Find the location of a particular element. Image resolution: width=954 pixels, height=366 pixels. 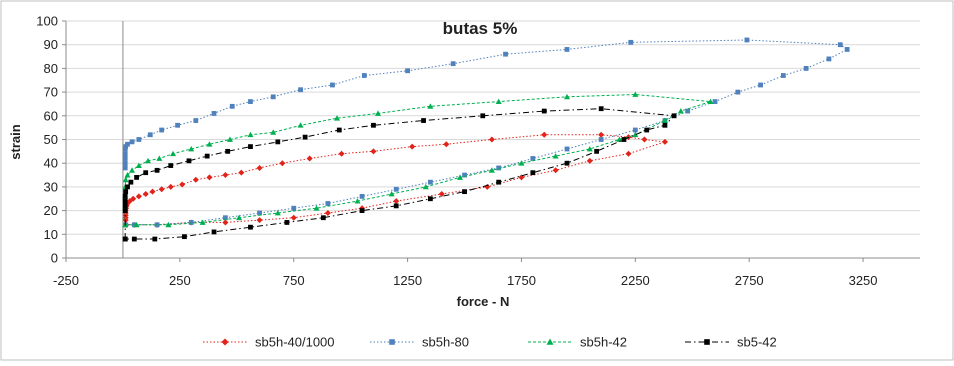

legend-item-1: sb5h-80 is located at coordinates (419, 342).